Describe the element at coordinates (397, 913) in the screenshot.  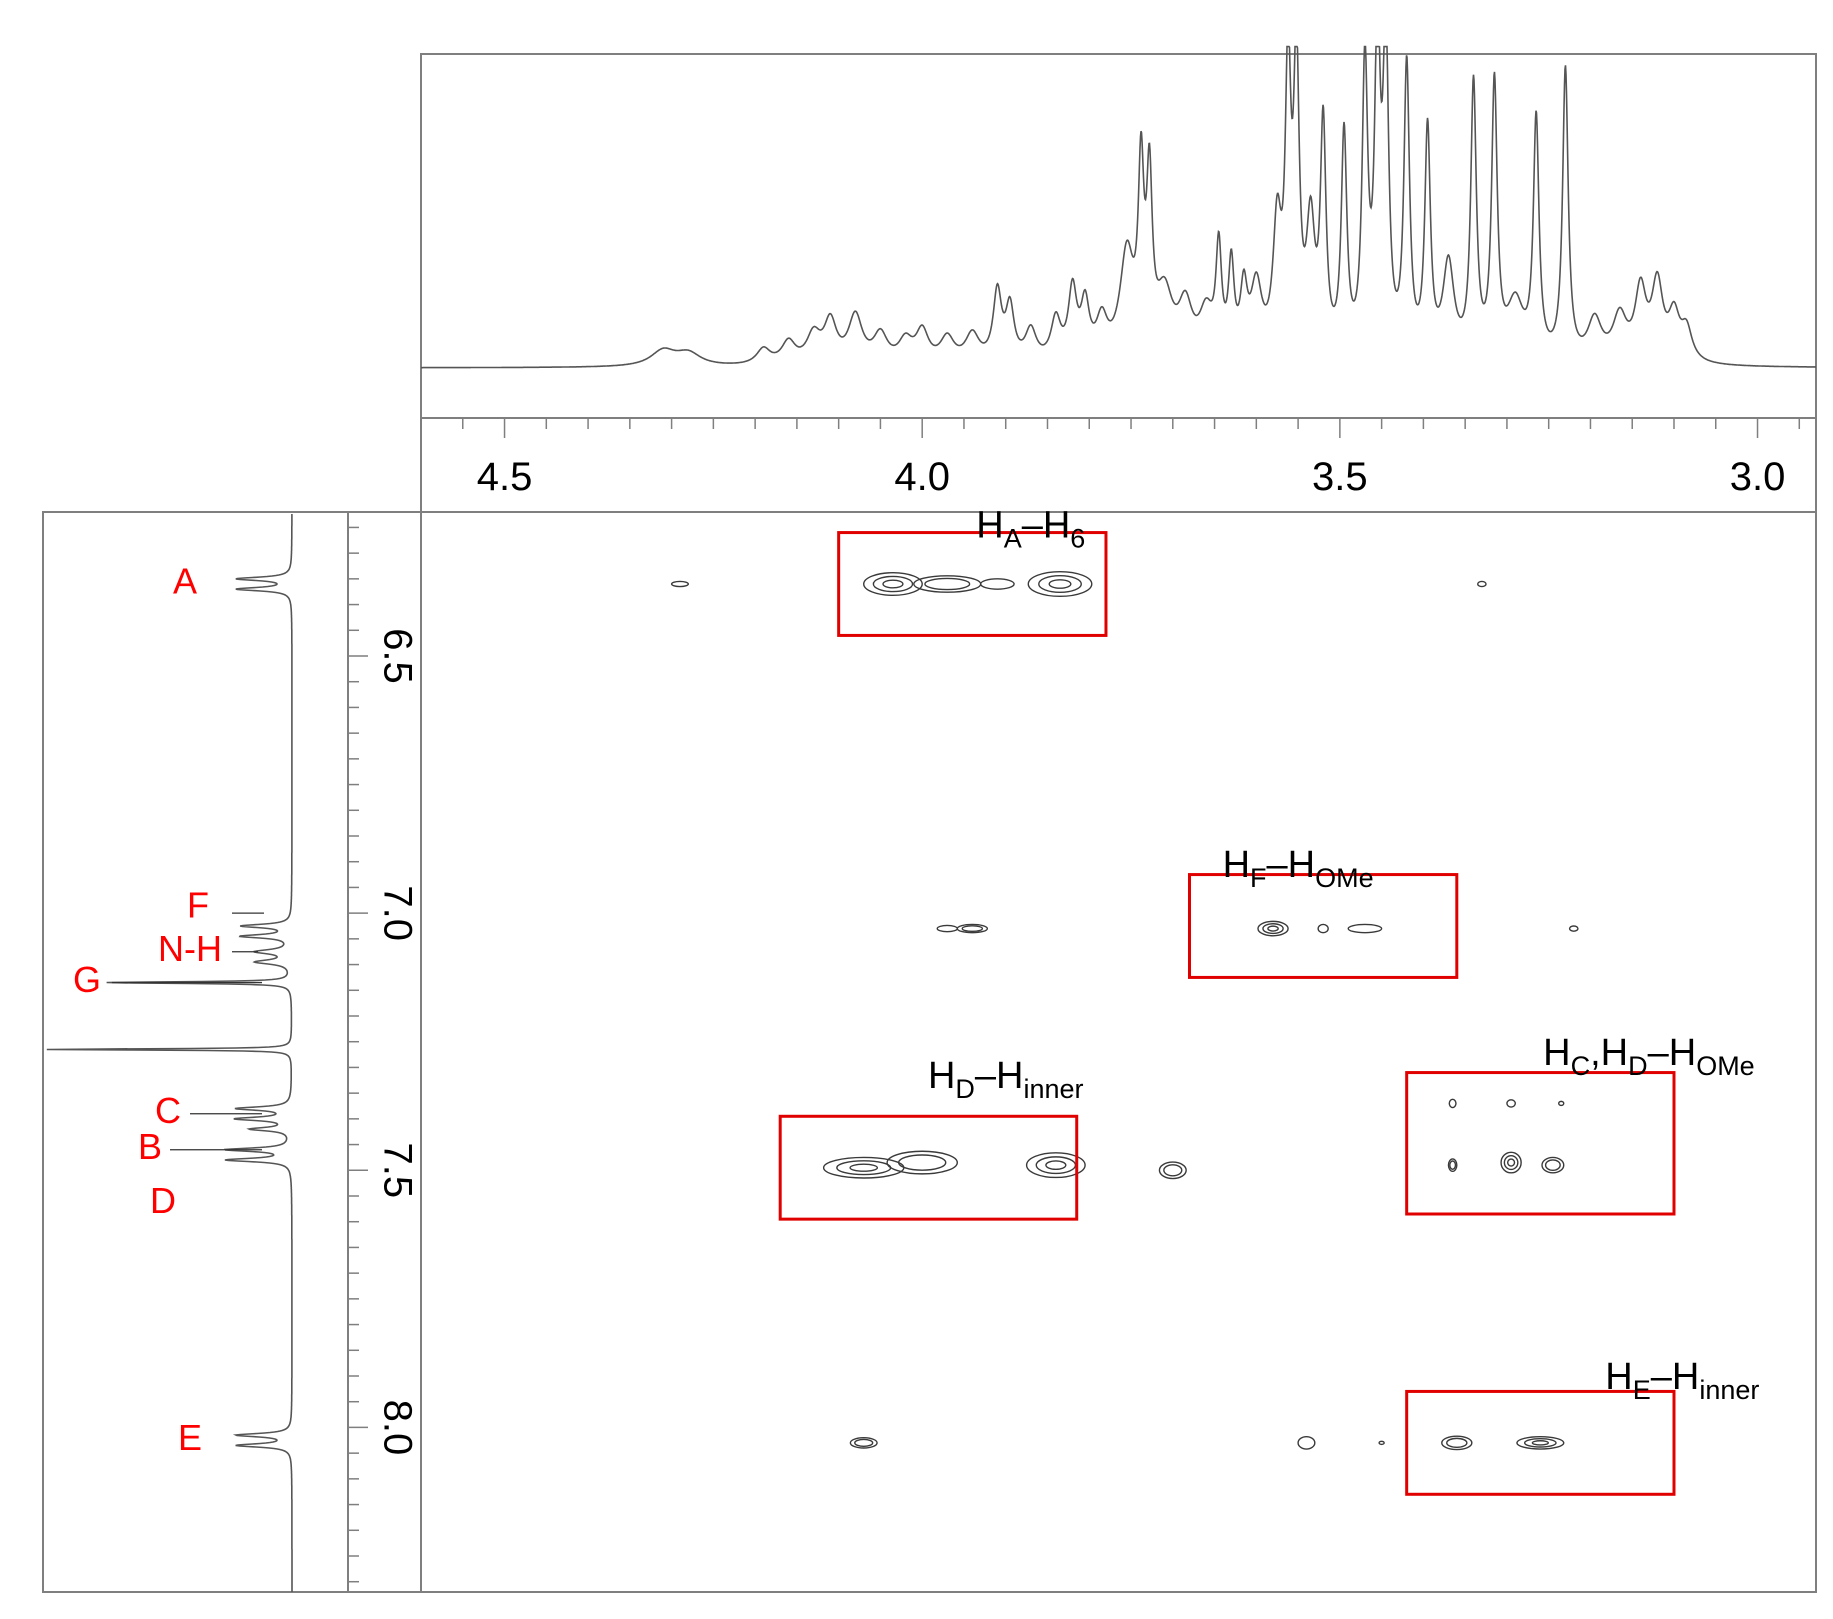
I see `y-tick-label: 7.0` at that location.